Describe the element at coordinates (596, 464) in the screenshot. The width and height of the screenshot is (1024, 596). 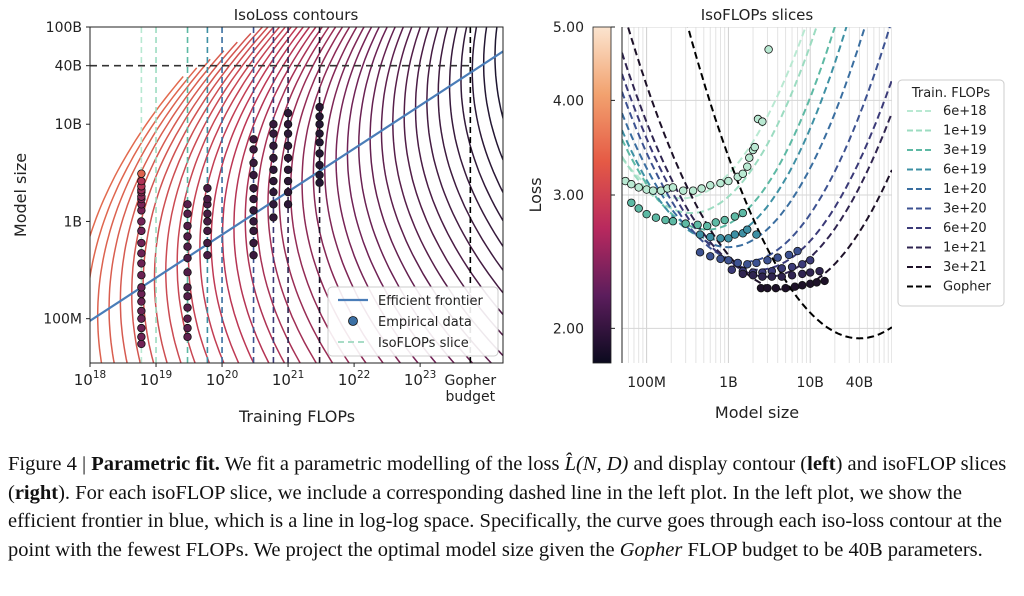
I see `caption-formula: L̂(N, D)` at that location.